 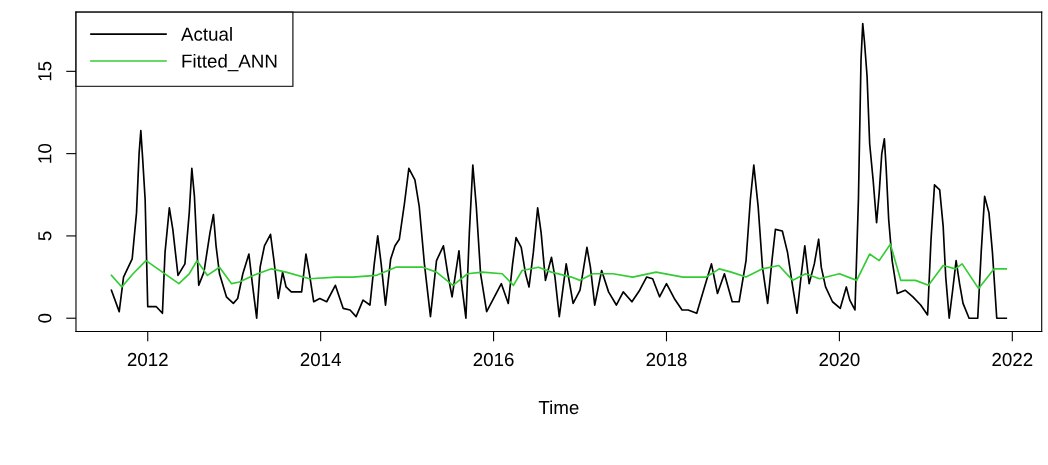 I want to click on legend-label: Actual, so click(x=206, y=34).